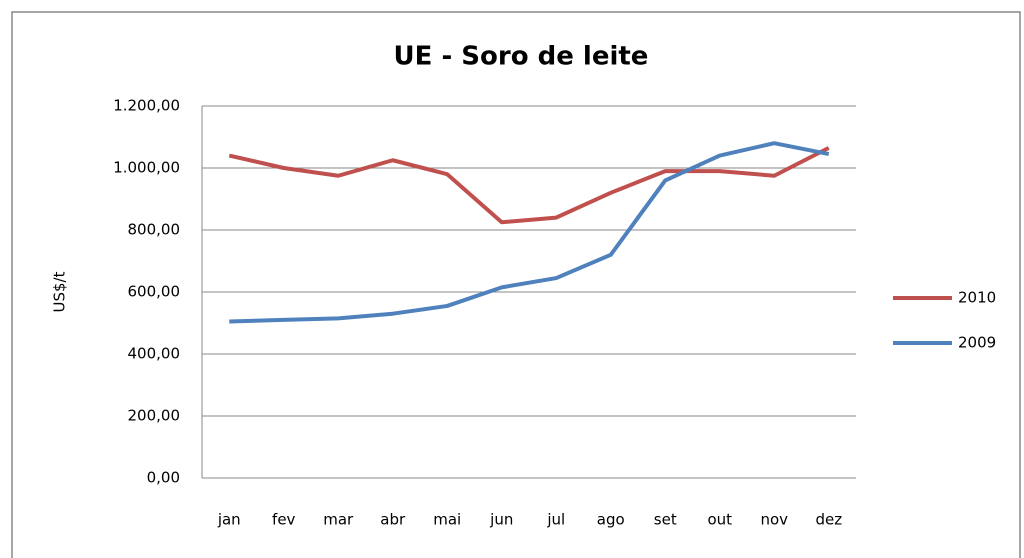 The image size is (1024, 558). I want to click on y-tick-label: 0,00, so click(163, 478).